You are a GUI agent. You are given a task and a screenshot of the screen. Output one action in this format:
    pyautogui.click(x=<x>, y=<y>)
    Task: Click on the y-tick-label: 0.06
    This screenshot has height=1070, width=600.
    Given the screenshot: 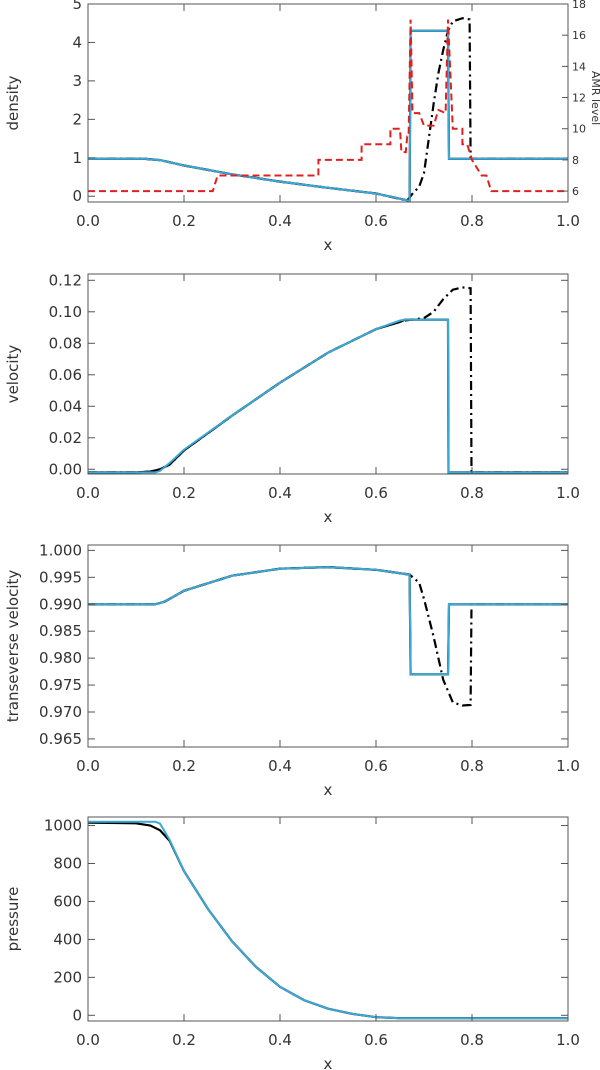 What is the action you would take?
    pyautogui.click(x=65, y=375)
    